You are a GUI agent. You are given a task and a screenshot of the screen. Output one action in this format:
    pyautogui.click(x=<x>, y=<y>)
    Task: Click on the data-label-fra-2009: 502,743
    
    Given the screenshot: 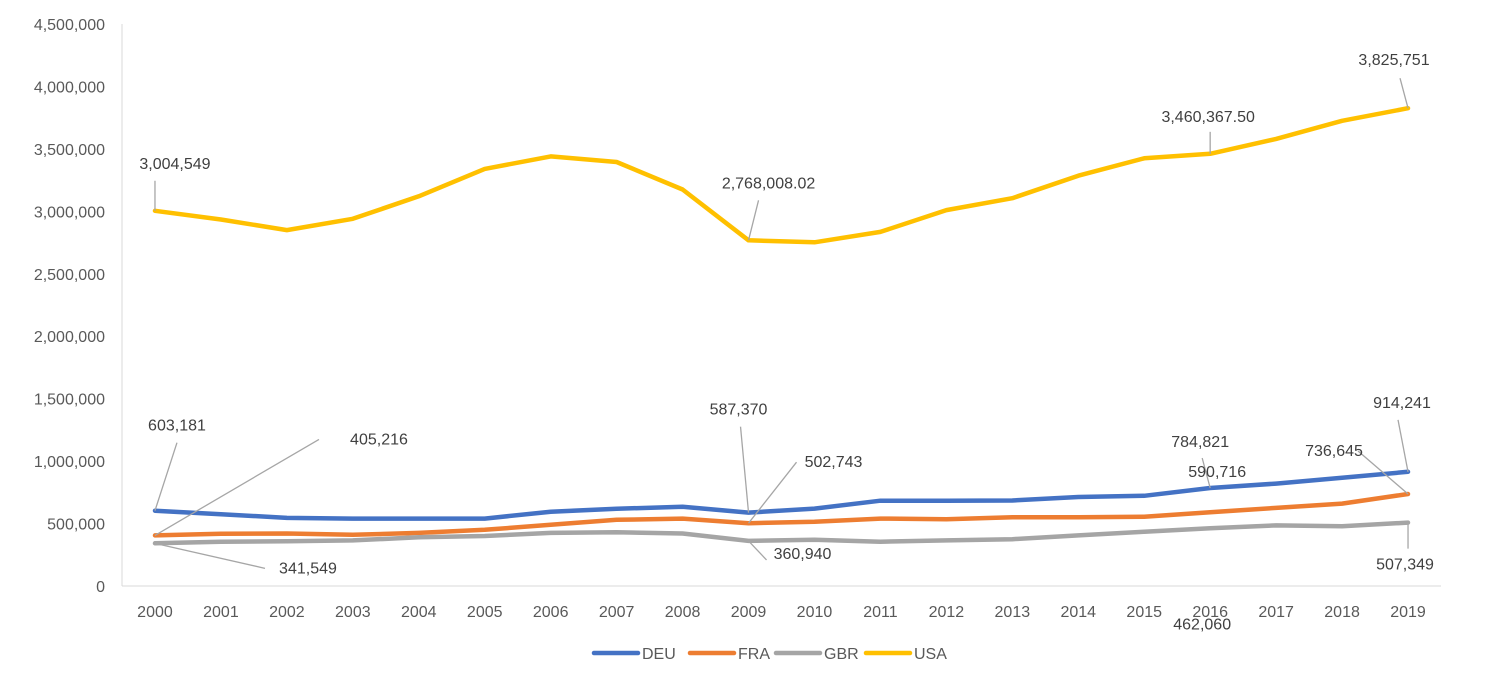 What is the action you would take?
    pyautogui.click(x=834, y=462)
    